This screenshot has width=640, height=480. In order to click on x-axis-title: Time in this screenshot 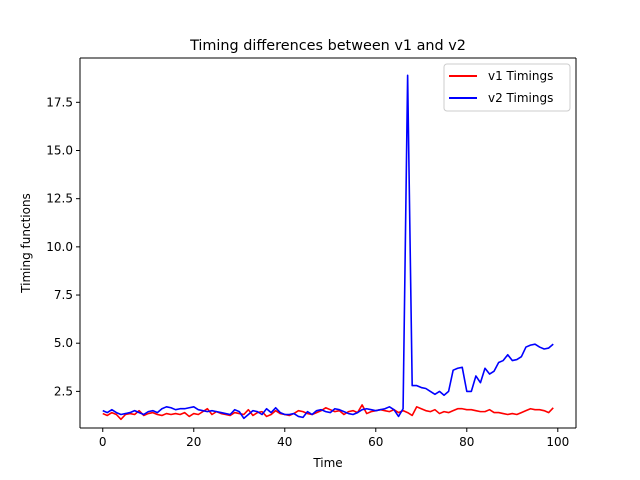, I will do `click(327, 463)`.